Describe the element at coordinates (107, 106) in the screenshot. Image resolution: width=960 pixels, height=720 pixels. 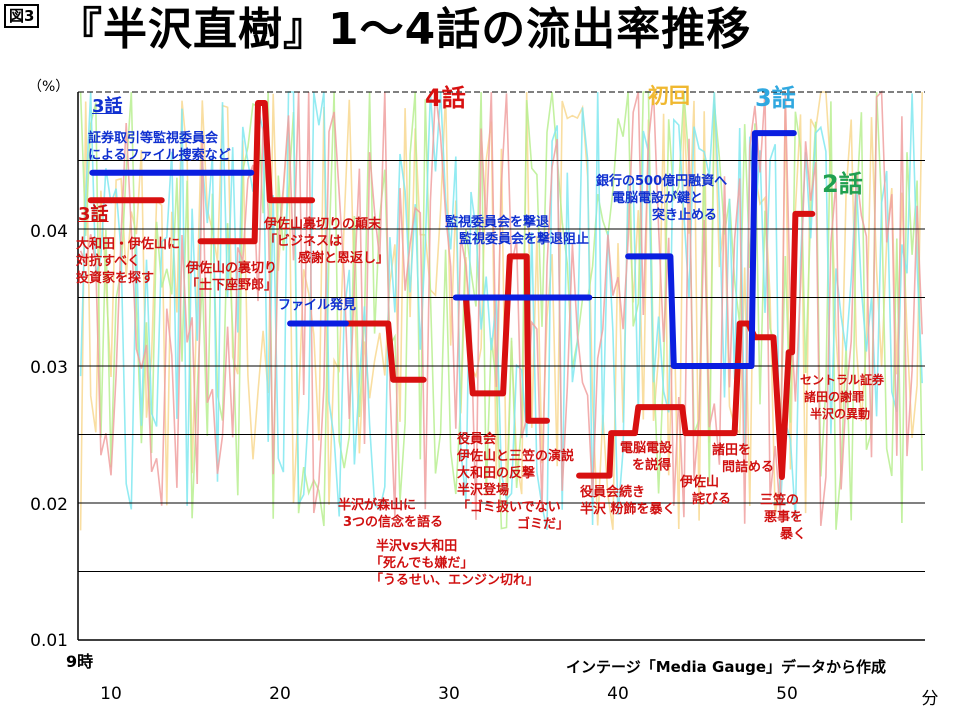
I see `annotation-ep3-blue-title: 3話` at that location.